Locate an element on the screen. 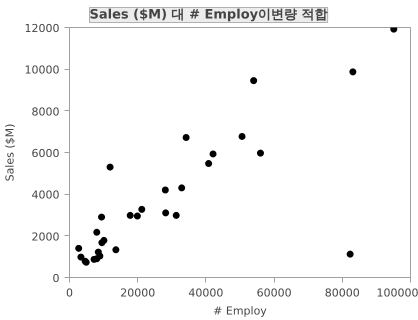  chart-title: Sales ($M) 대 # Employ이변량 적합 is located at coordinates (209, 15).